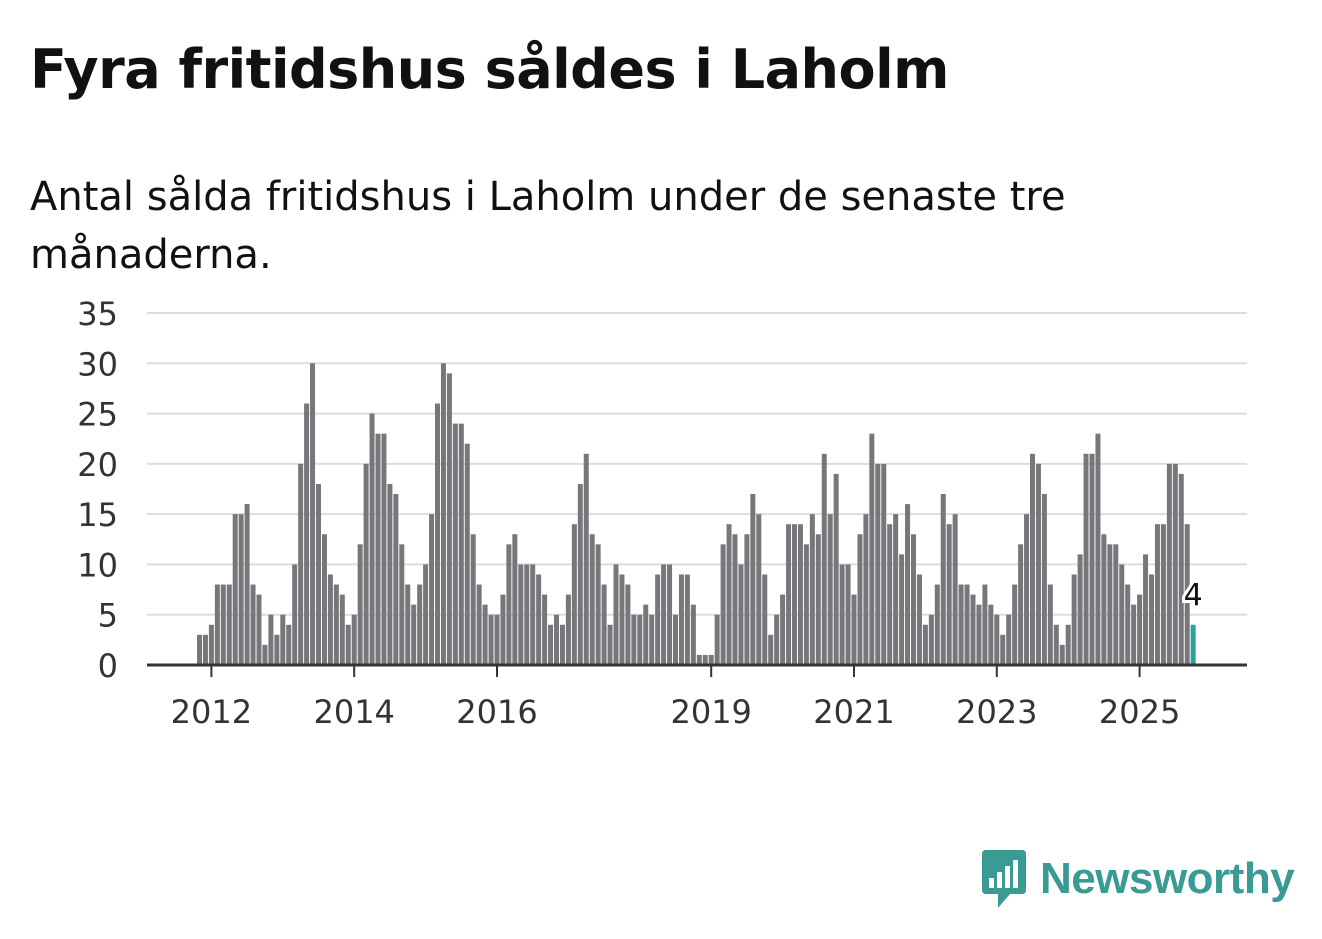 The width and height of the screenshot is (1322, 939). What do you see at coordinates (211, 712) in the screenshot?
I see `x-tick-label: 2012` at bounding box center [211, 712].